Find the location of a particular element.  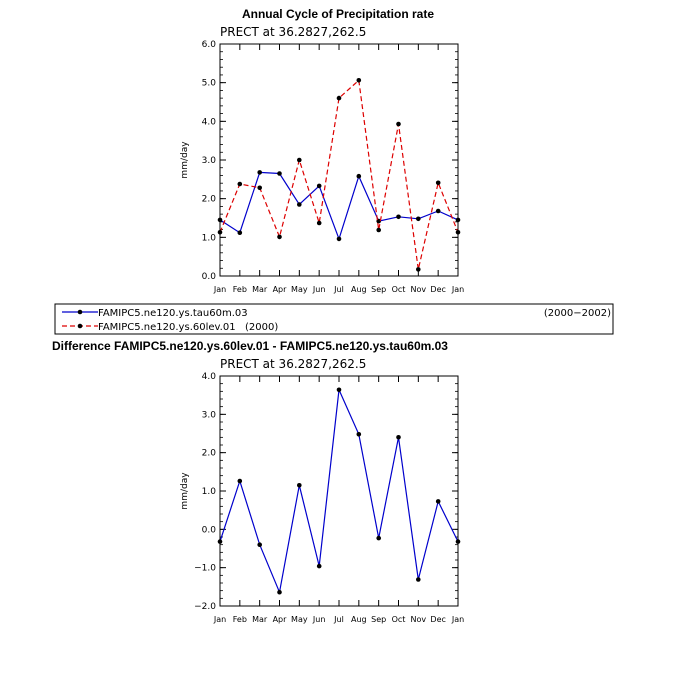

chart-2-xtick-label: Jul is located at coordinates (338, 619).